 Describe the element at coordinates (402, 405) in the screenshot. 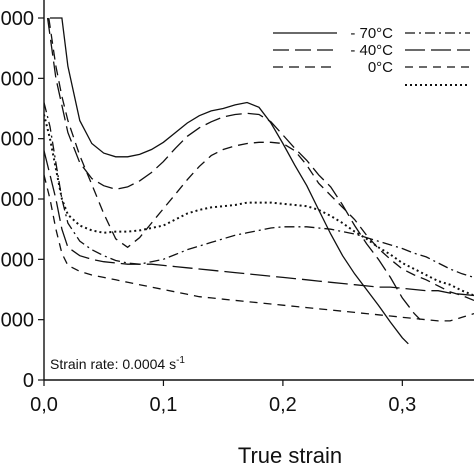

I see `x-tick-label: 0,3` at that location.